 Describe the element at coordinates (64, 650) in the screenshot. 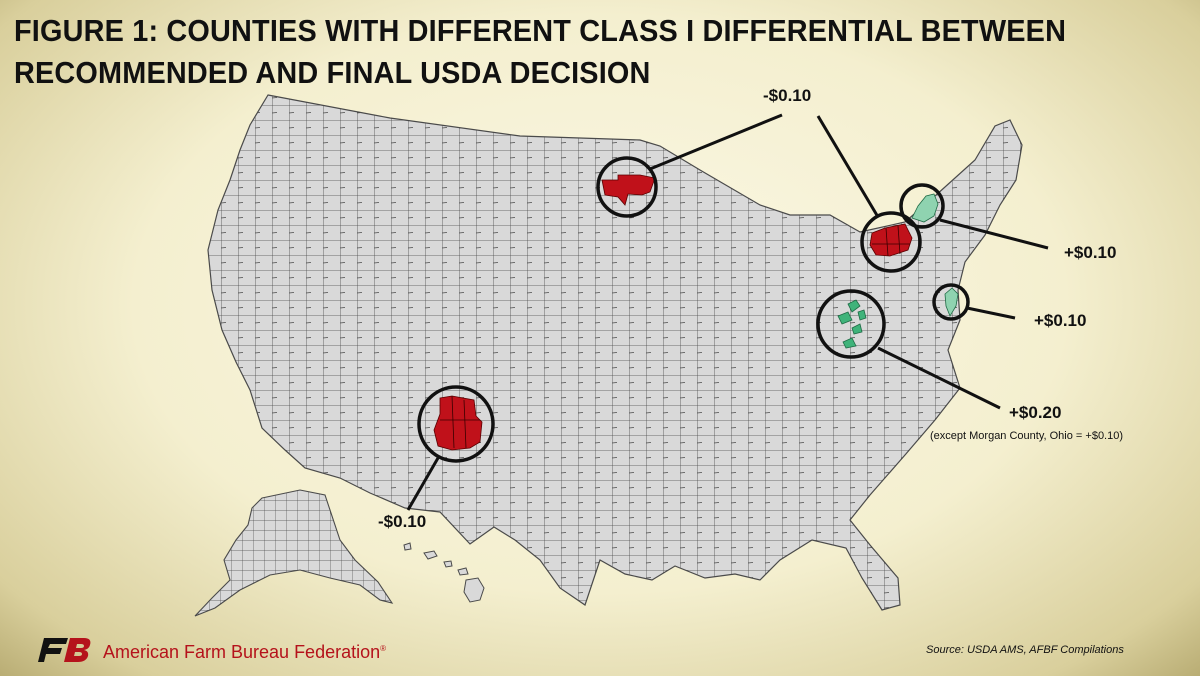

I see `farm-bureau-logo-icon` at that location.